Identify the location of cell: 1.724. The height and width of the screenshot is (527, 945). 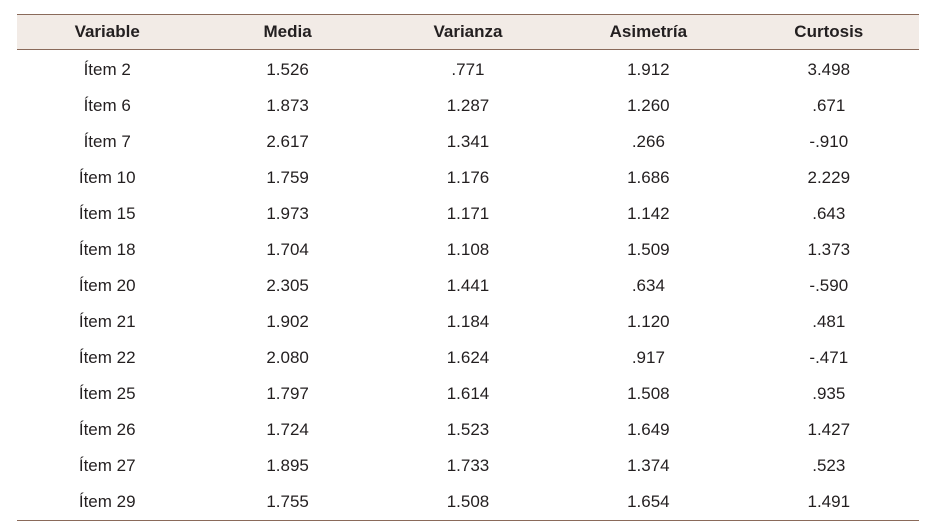
(287, 429).